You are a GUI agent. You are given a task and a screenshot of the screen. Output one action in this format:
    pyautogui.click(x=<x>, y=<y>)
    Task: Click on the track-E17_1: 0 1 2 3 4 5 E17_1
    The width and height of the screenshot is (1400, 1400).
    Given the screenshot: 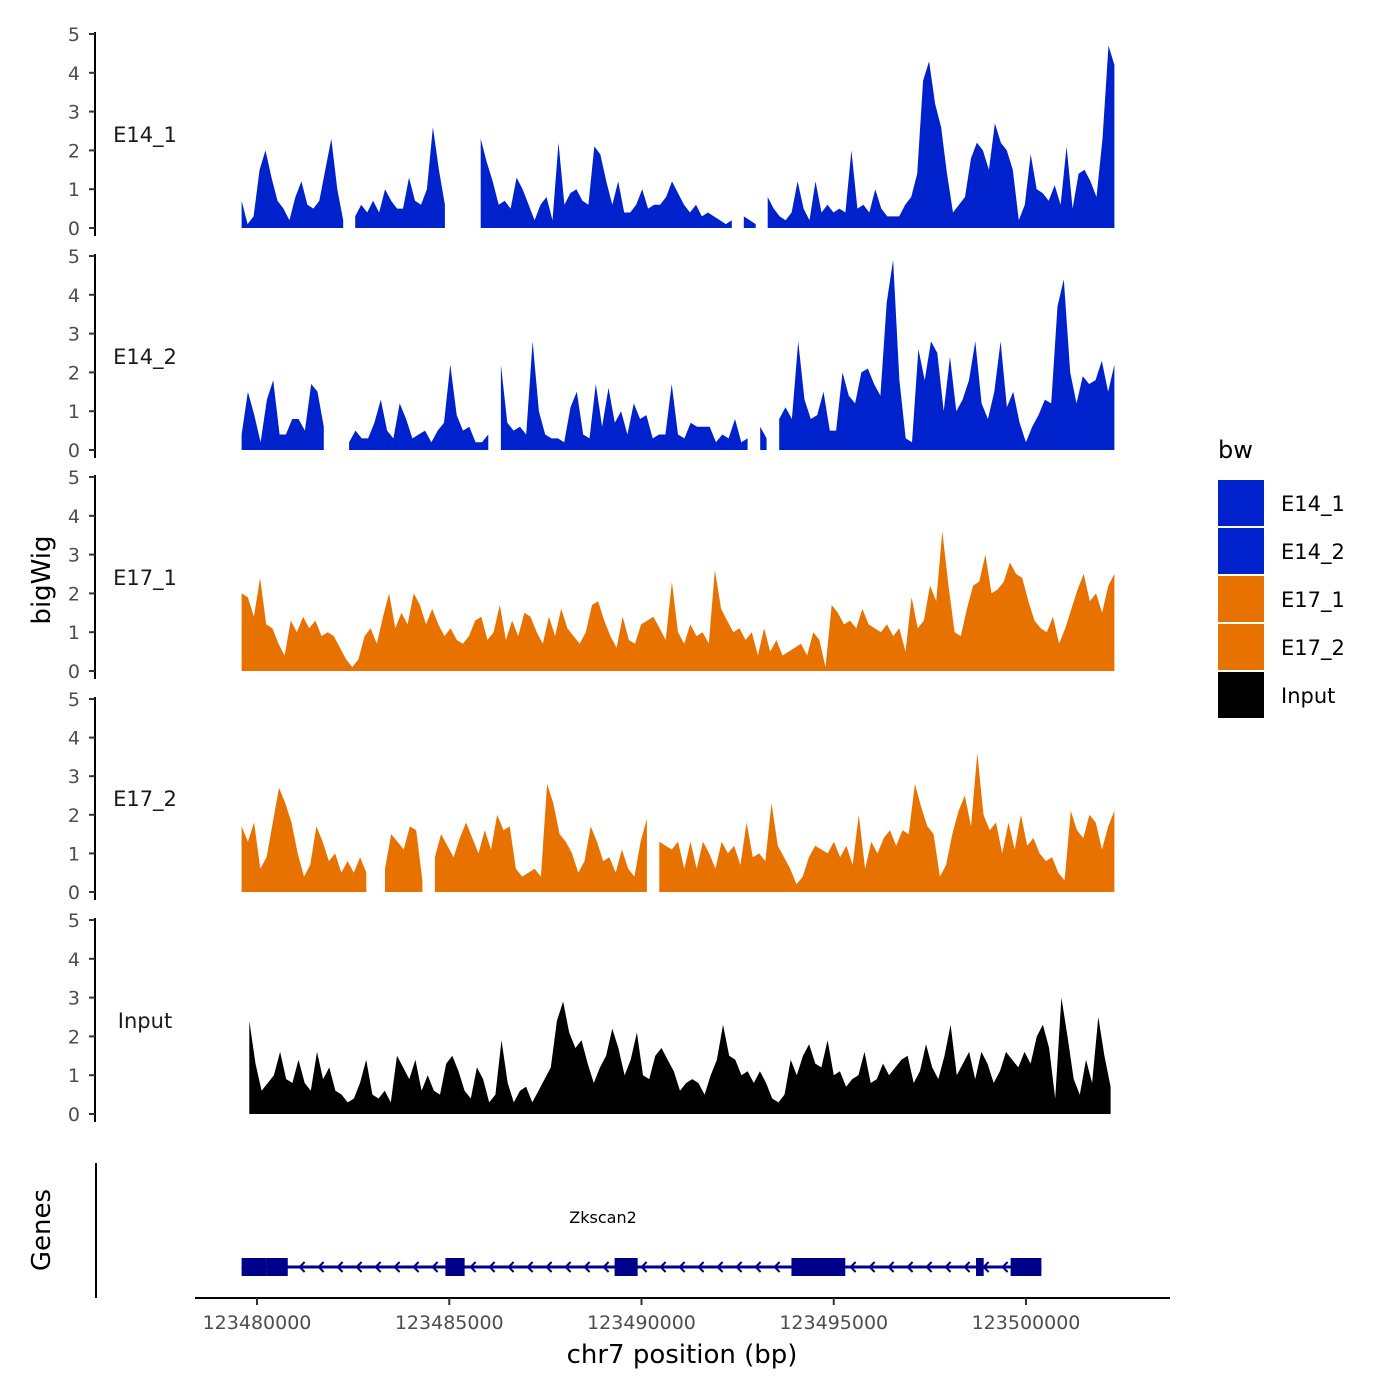 What is the action you would take?
    pyautogui.click(x=591, y=575)
    